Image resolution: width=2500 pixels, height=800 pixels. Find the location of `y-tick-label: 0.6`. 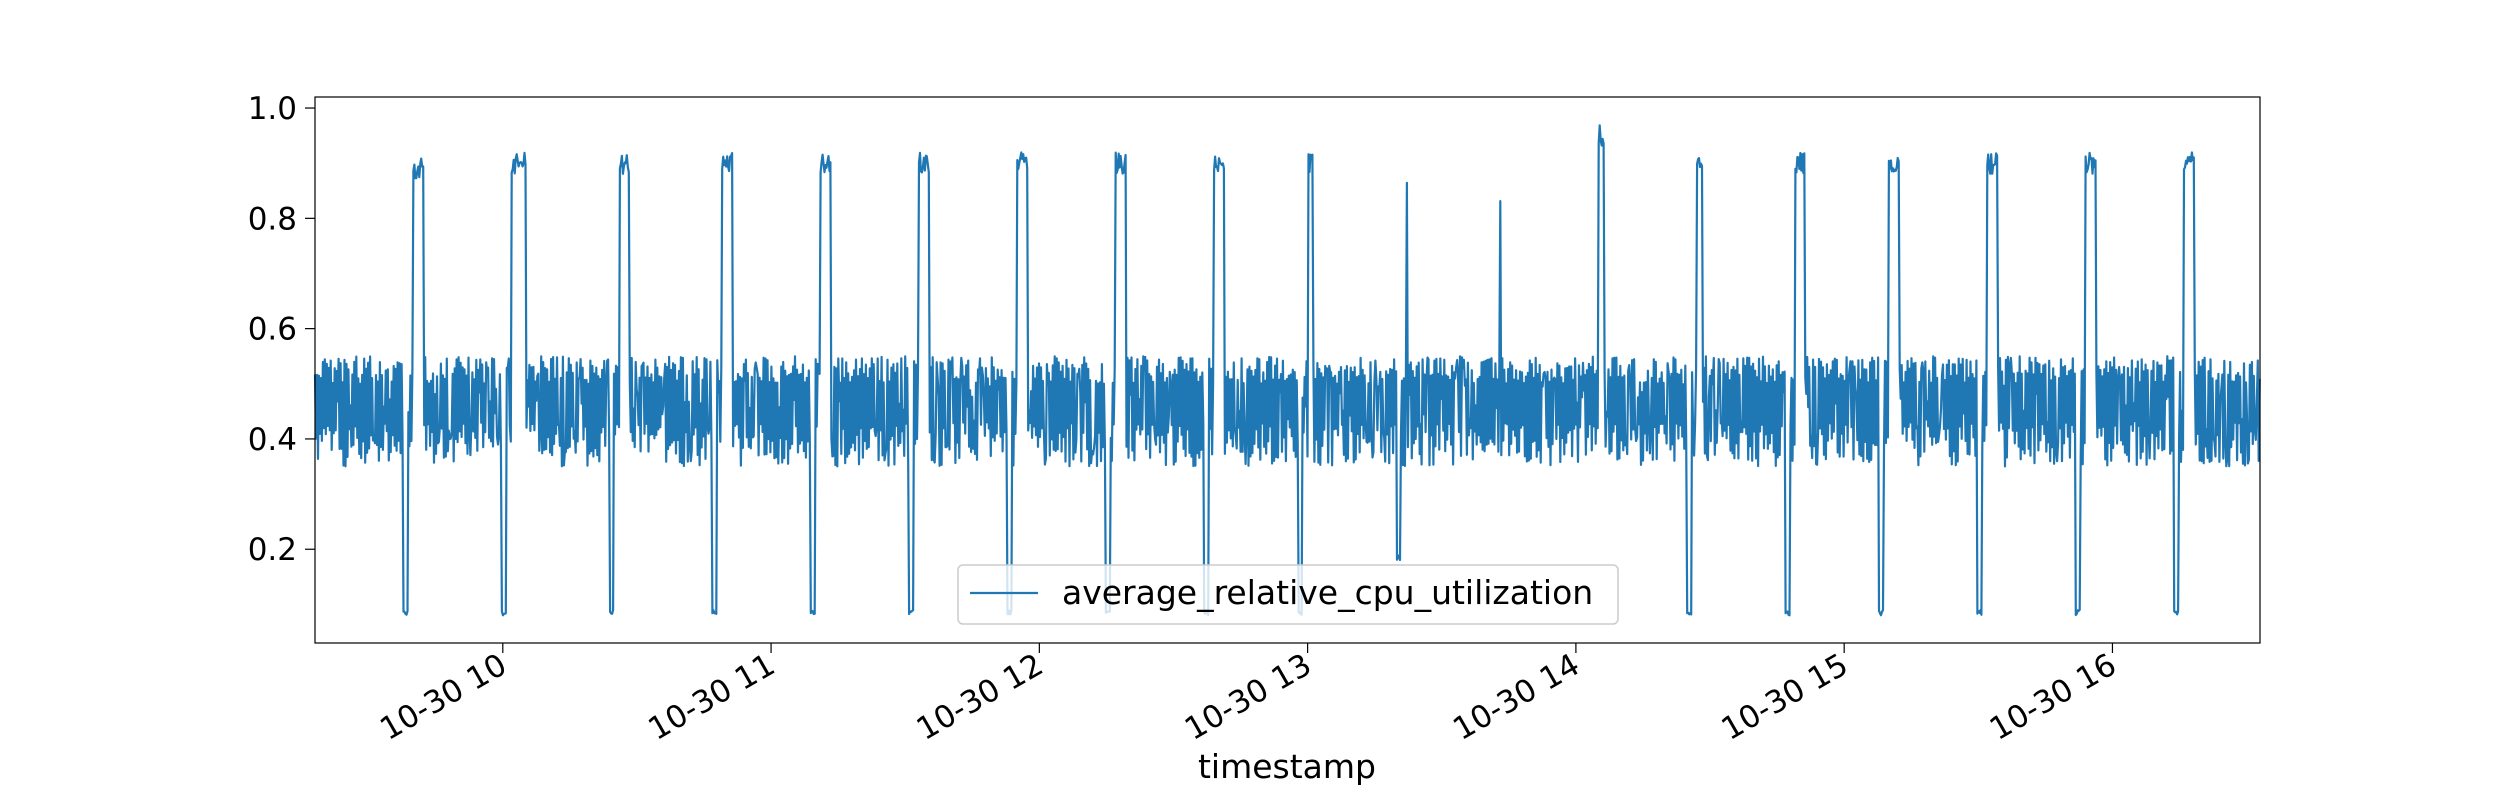

y-tick-label: 0.6 is located at coordinates (272, 330).